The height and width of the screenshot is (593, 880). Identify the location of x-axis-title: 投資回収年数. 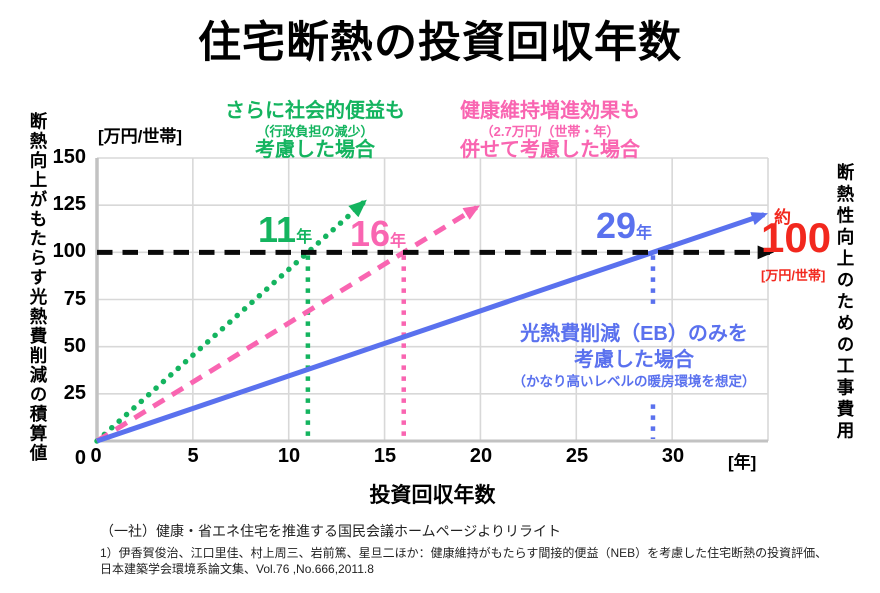
(432, 495).